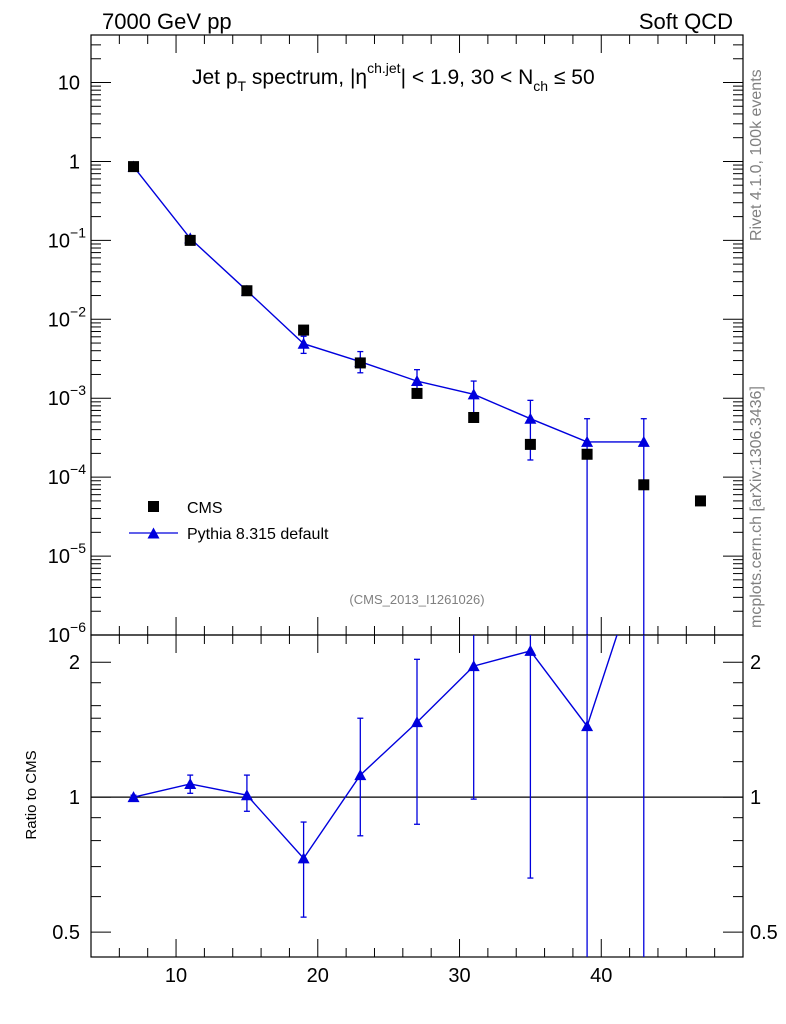 The height and width of the screenshot is (1024, 786). I want to click on analysis-id: (CMS_2013_I1261026), so click(416, 599).